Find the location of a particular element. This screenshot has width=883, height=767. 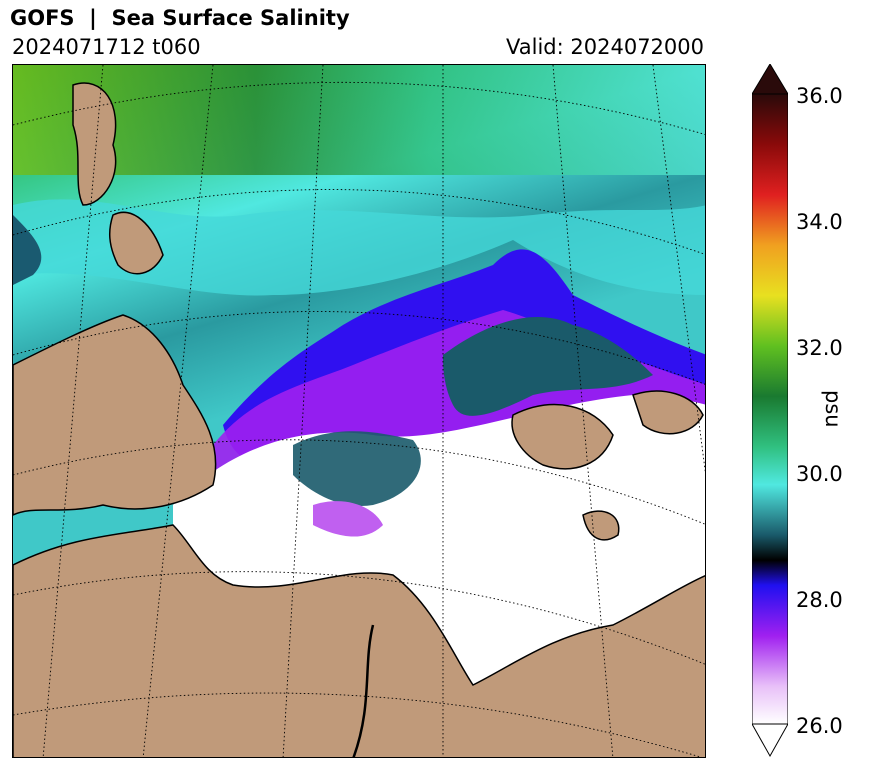

chart-title: GOFS | Sea Surface Salinity is located at coordinates (180, 18).